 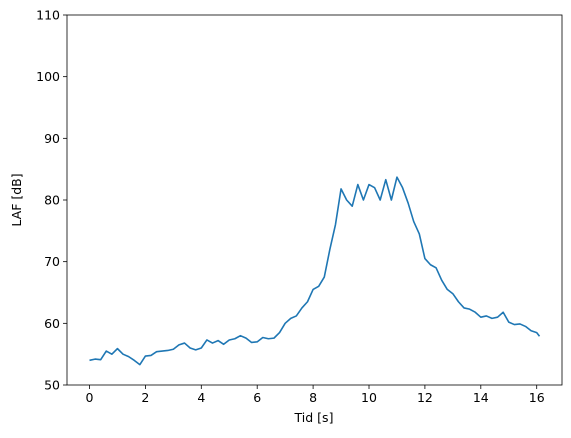 I want to click on y-axis-label: LAF [dB], so click(x=16, y=199).